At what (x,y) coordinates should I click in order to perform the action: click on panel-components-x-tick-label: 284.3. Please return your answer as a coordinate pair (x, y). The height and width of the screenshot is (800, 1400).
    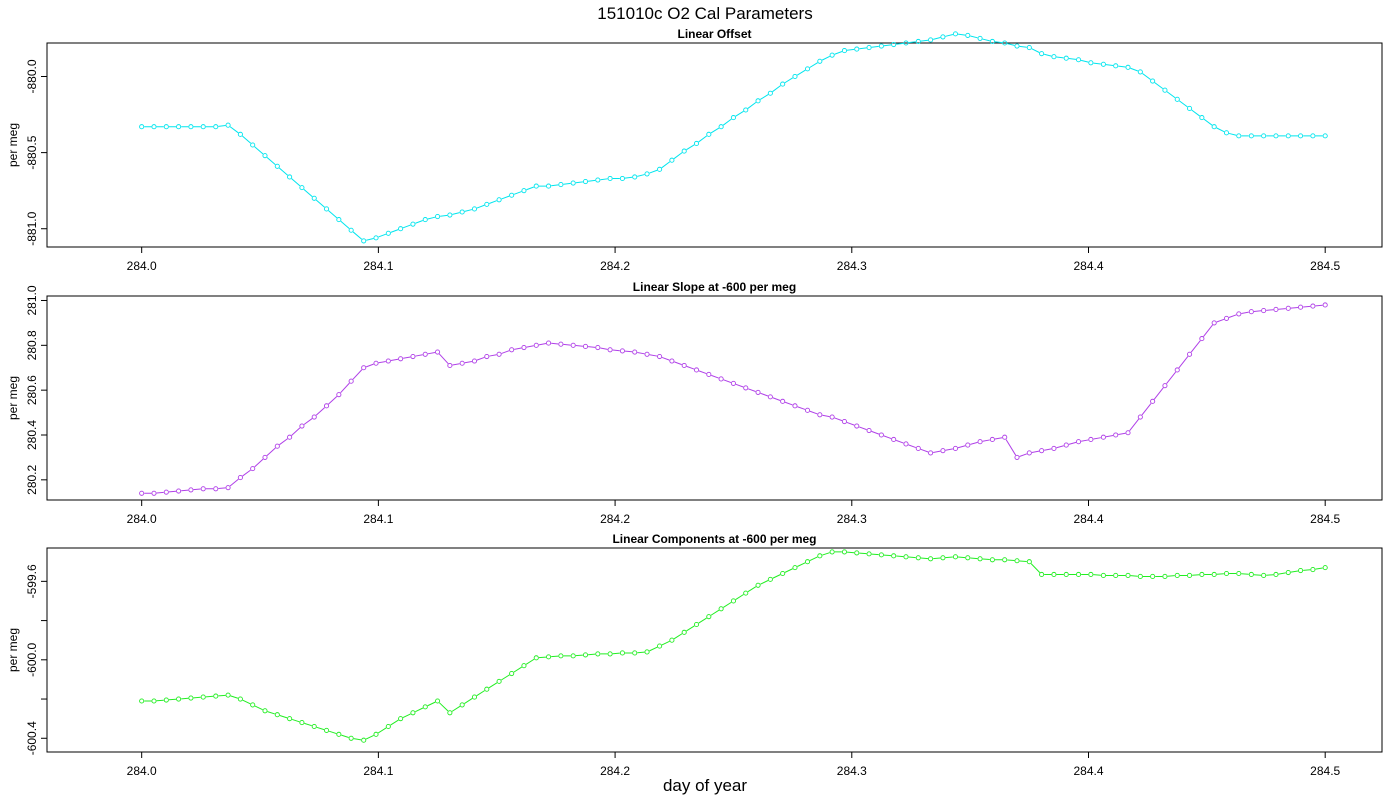
    Looking at the image, I should click on (852, 771).